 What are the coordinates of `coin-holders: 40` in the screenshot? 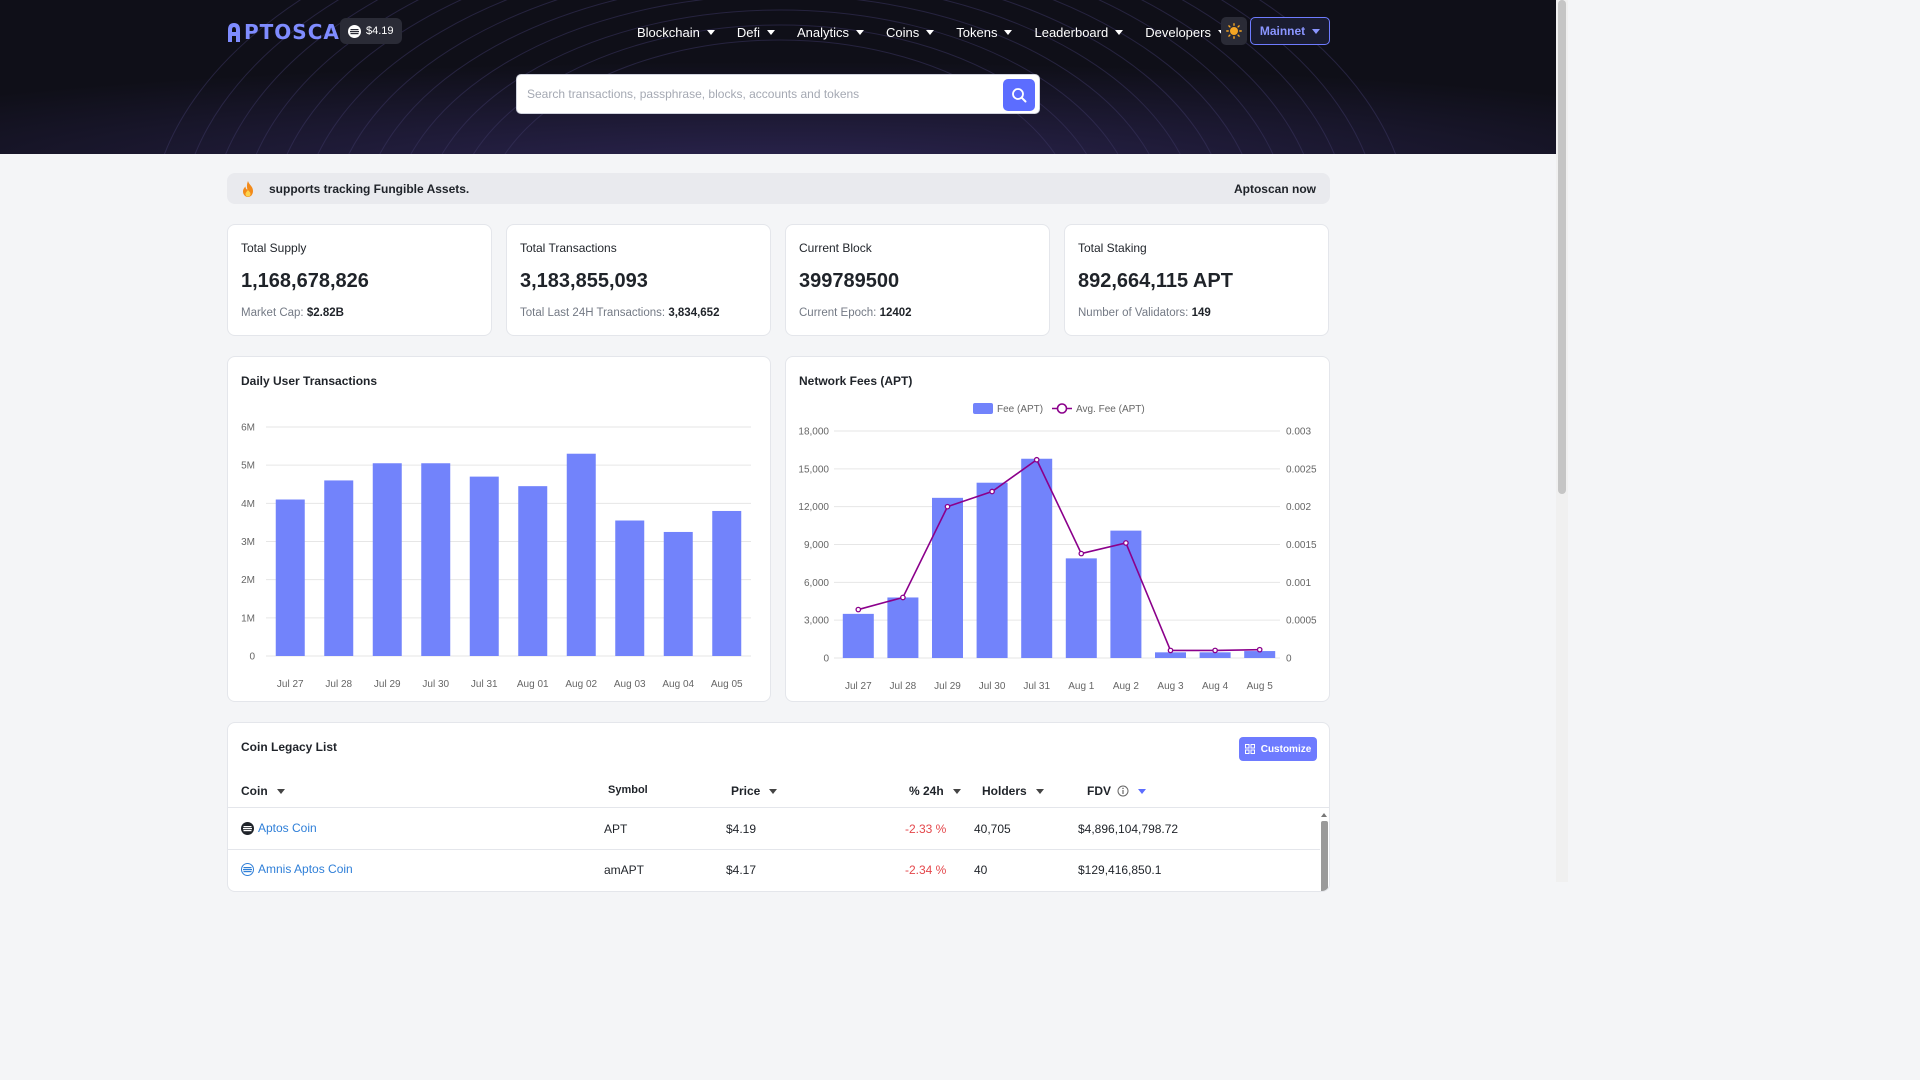 It's located at (981, 870).